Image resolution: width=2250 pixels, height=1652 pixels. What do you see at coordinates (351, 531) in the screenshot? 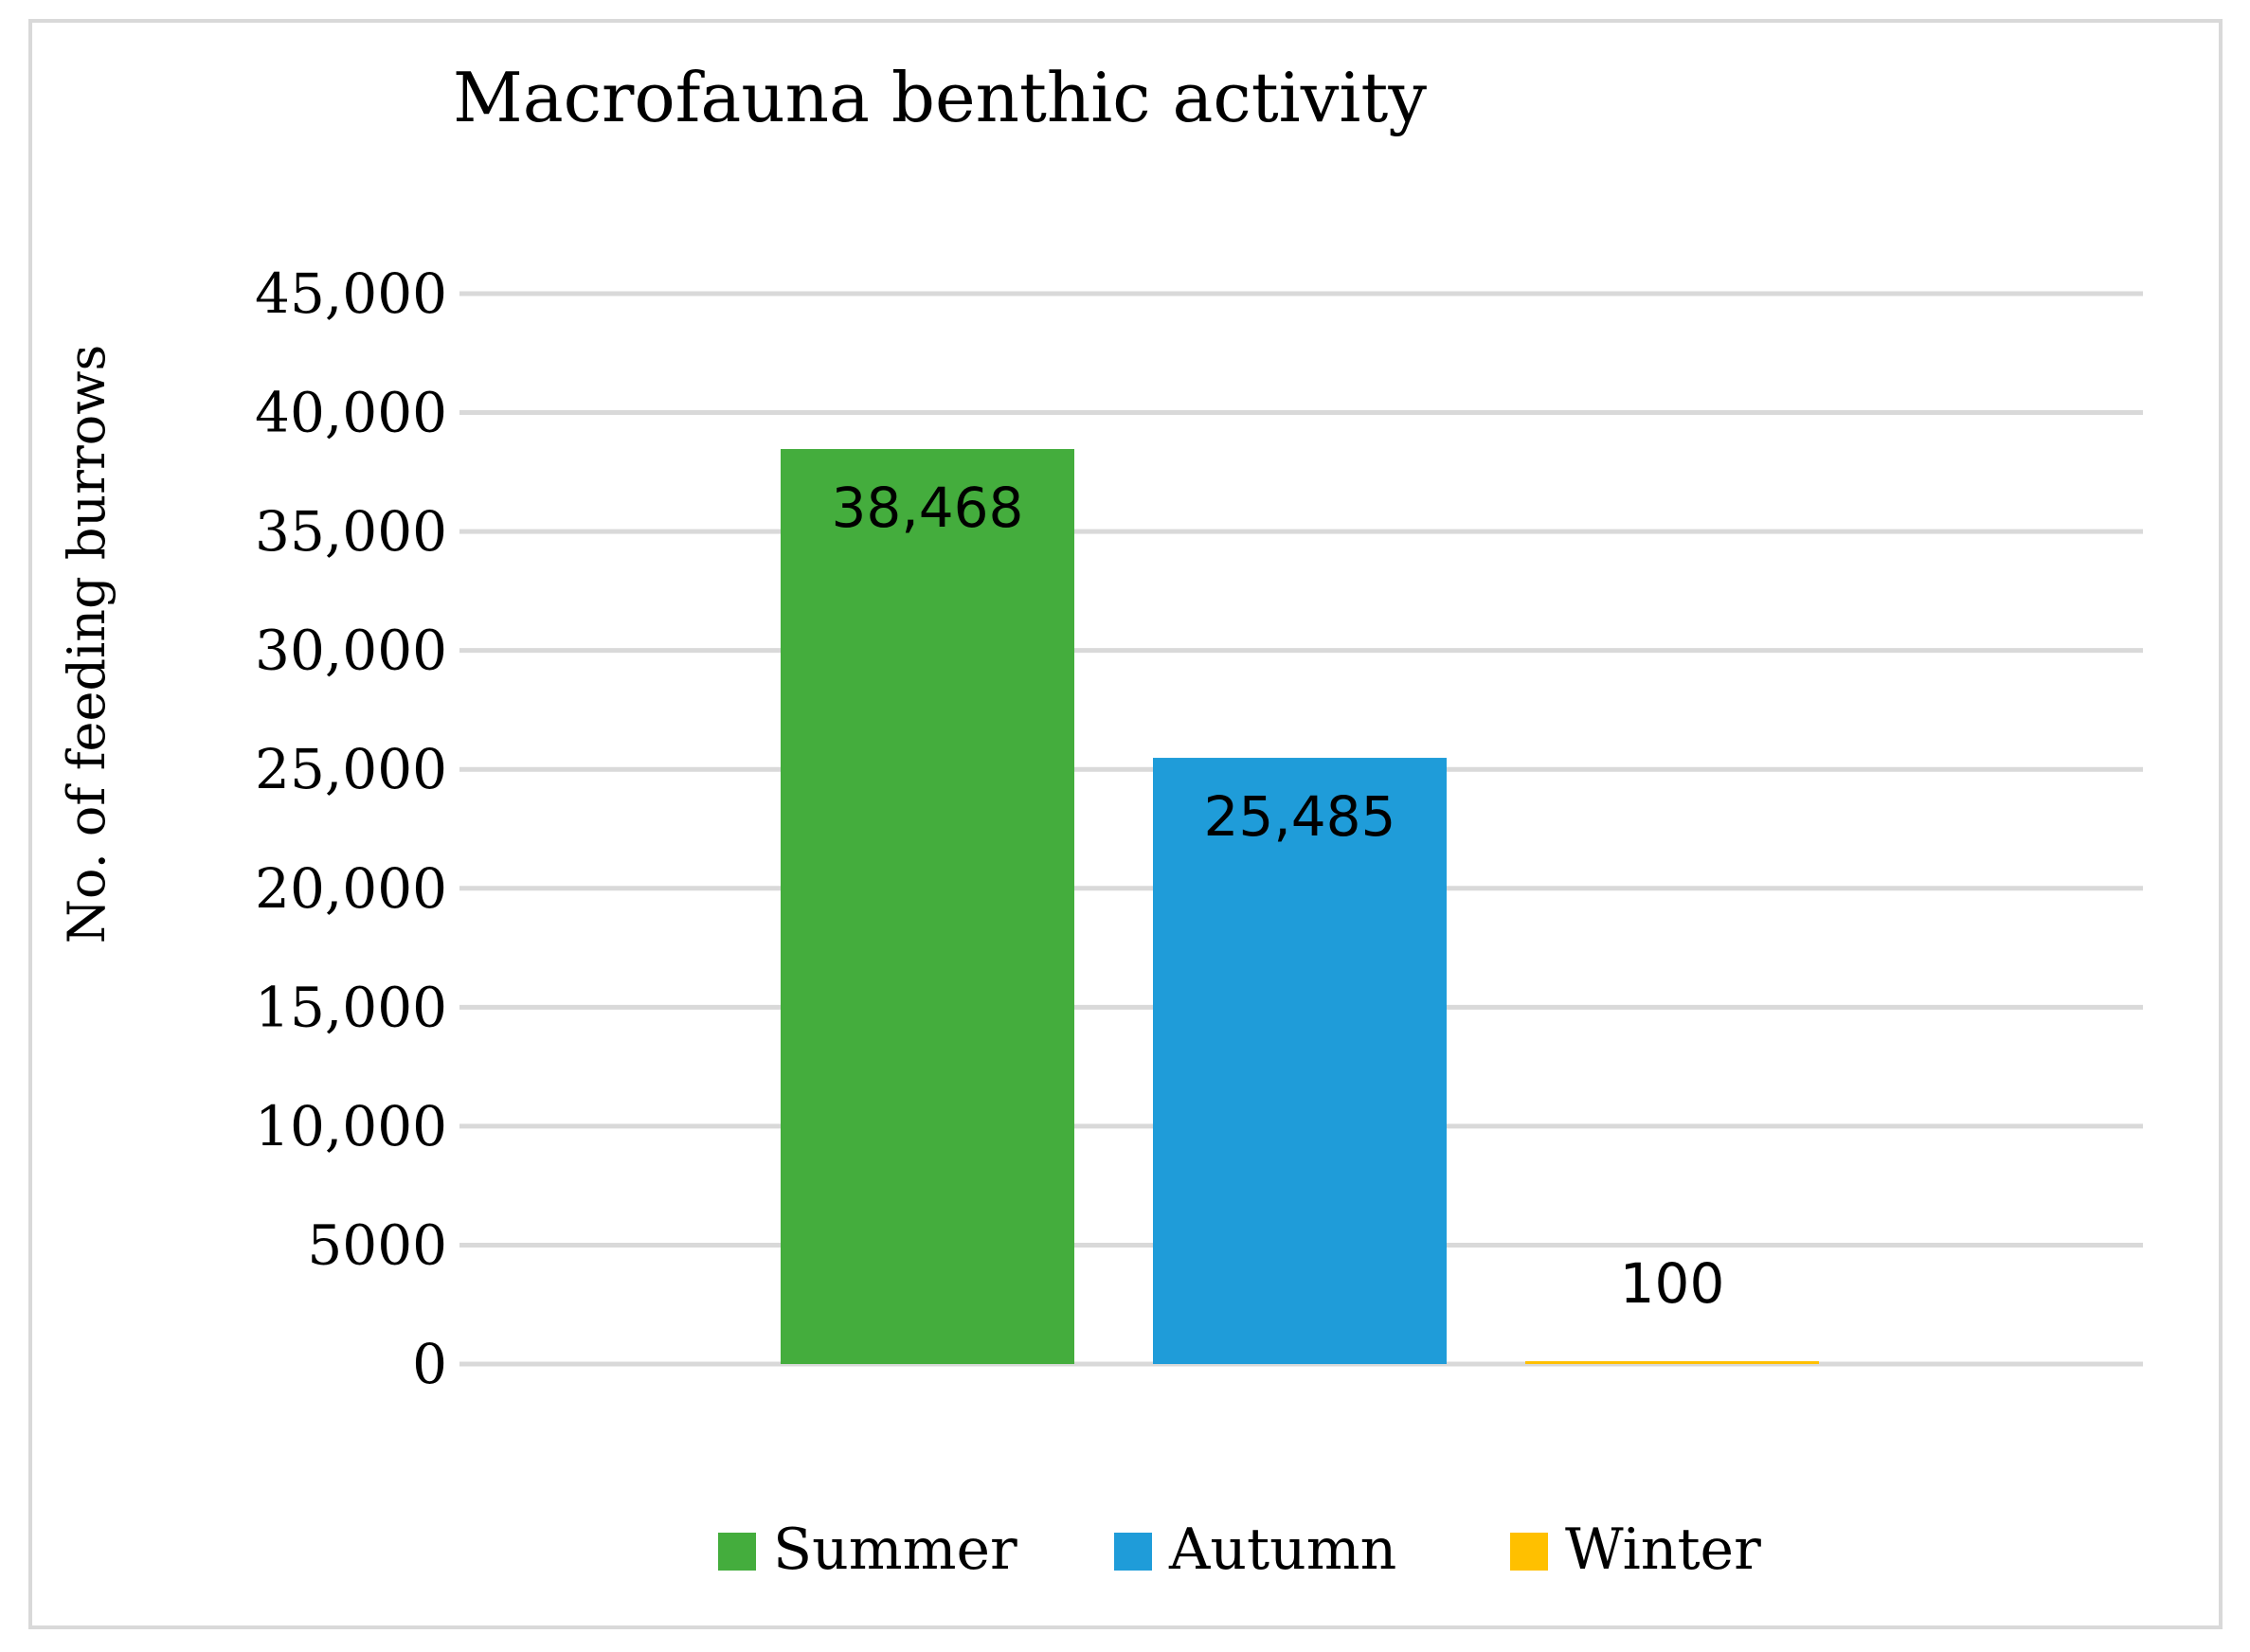
I see `y-tick-label: 35,000` at bounding box center [351, 531].